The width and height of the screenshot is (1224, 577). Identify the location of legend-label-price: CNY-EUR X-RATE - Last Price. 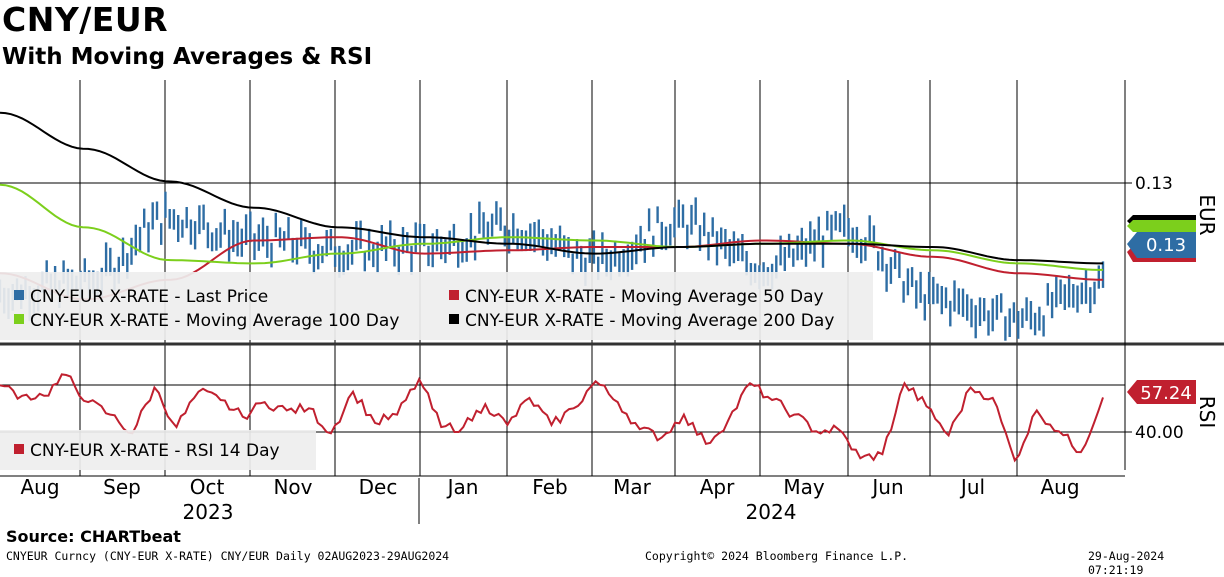
(149, 297).